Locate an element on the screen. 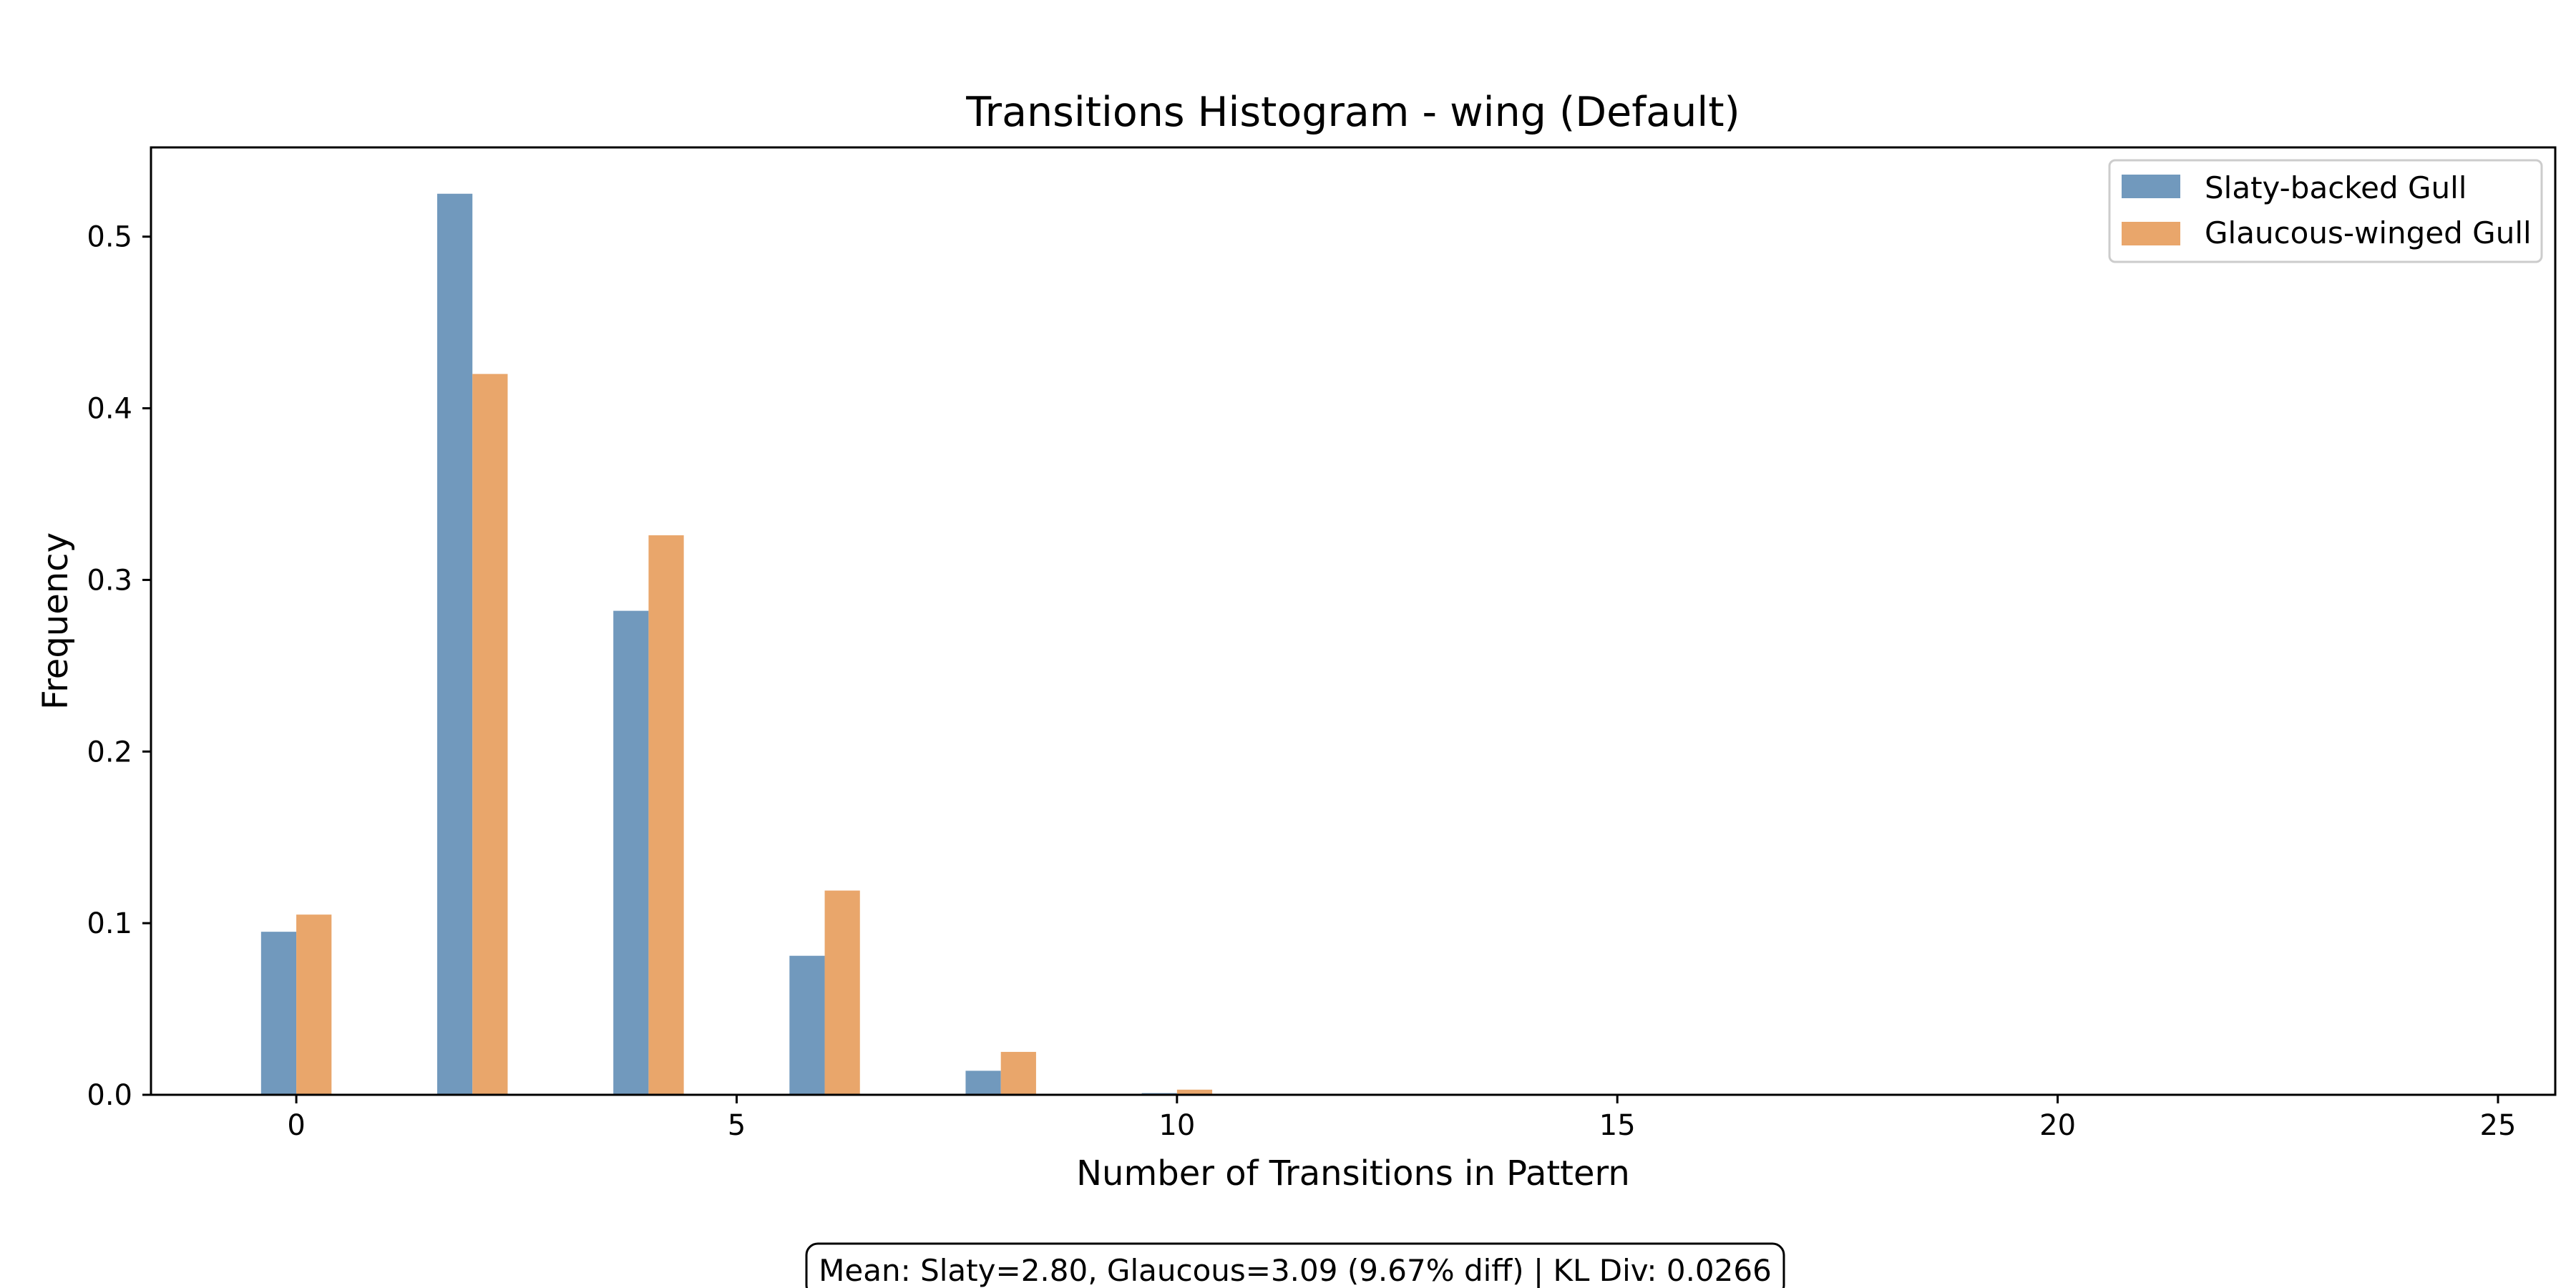  stats-annotation-box is located at coordinates (1295, 1265).